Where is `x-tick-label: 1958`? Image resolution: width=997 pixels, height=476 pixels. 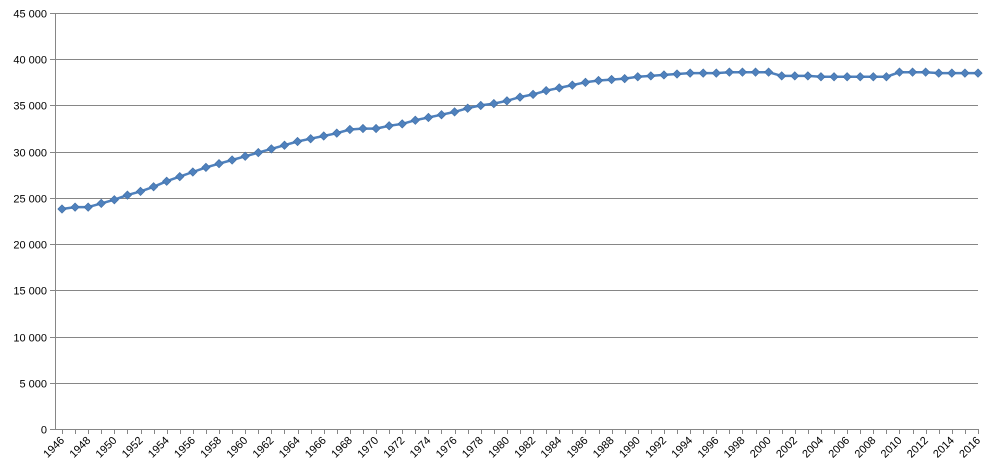 x-tick-label: 1958 is located at coordinates (211, 448).